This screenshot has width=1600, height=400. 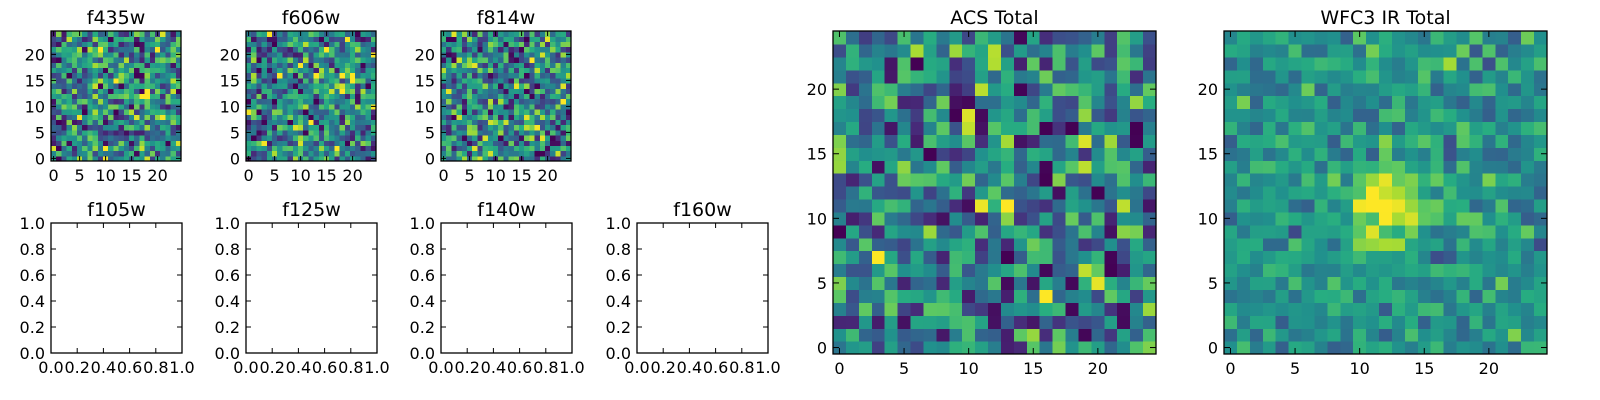 I want to click on x-tick-label: 5, so click(x=1295, y=368).